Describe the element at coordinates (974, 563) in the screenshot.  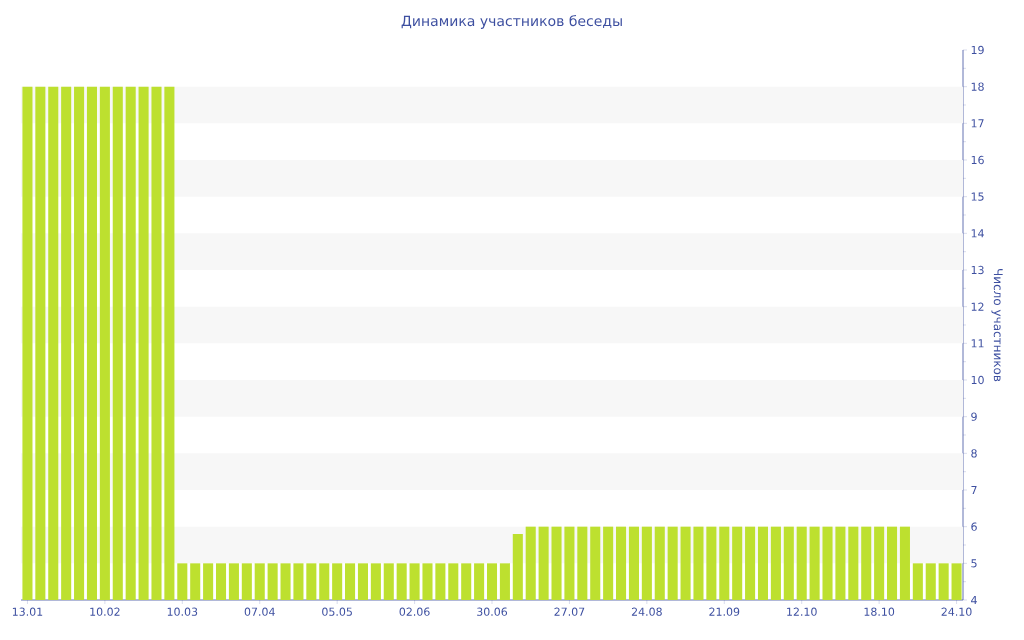
I see `y-tick-label: 5` at that location.